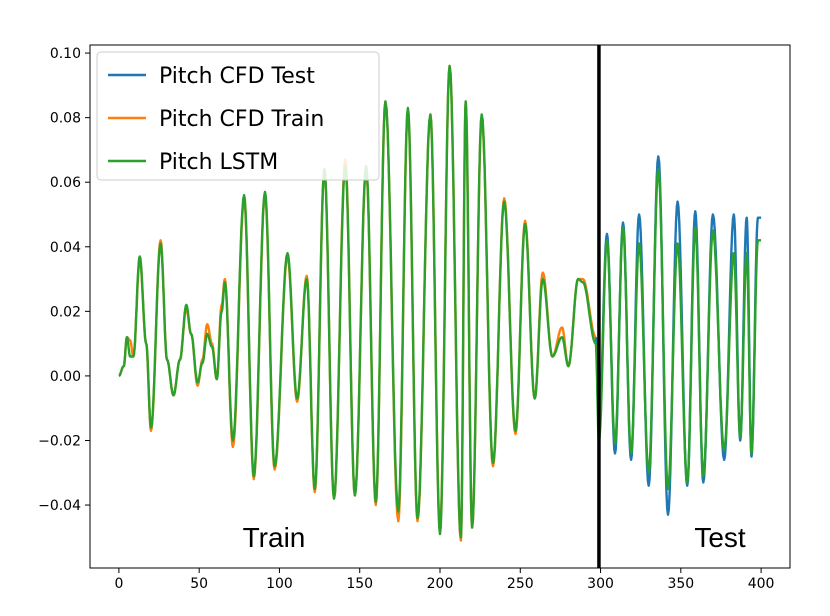 The image size is (830, 616). What do you see at coordinates (118, 584) in the screenshot?
I see `x-tick-label: 0` at bounding box center [118, 584].